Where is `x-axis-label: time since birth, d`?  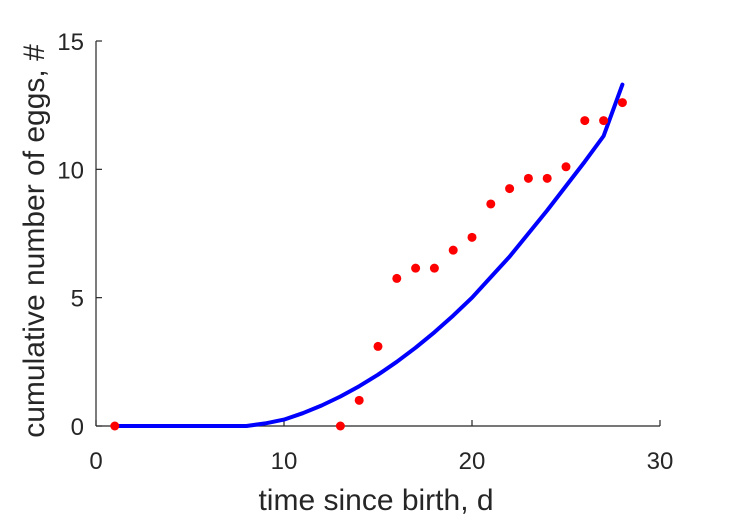
x-axis-label: time since birth, d is located at coordinates (375, 500).